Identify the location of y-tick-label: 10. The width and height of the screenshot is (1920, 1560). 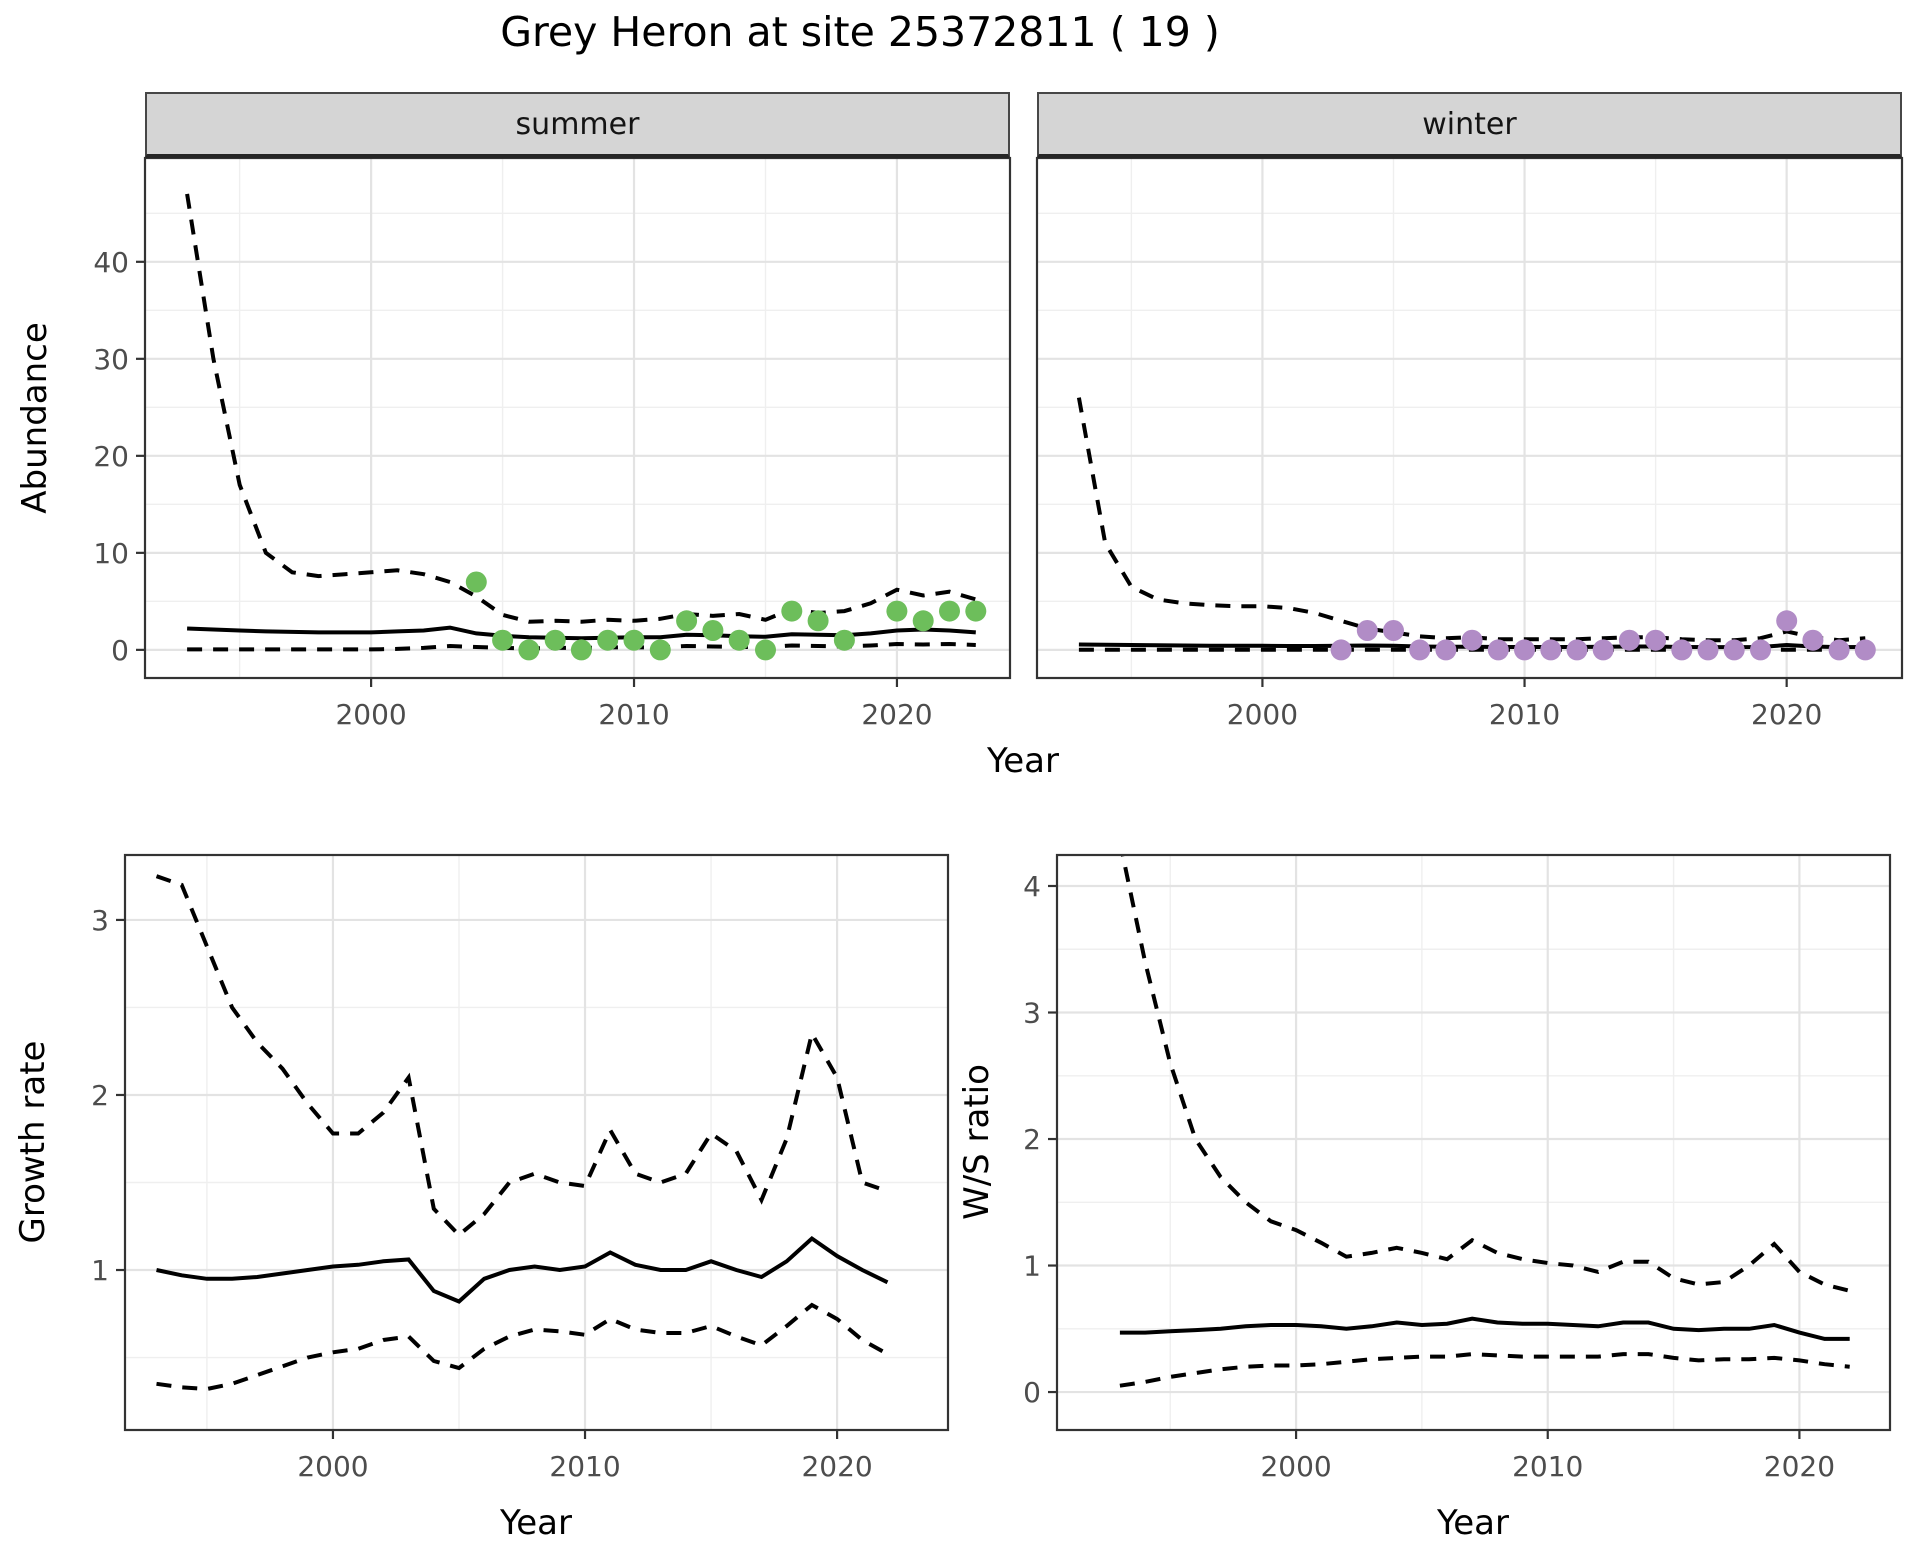
(111, 553).